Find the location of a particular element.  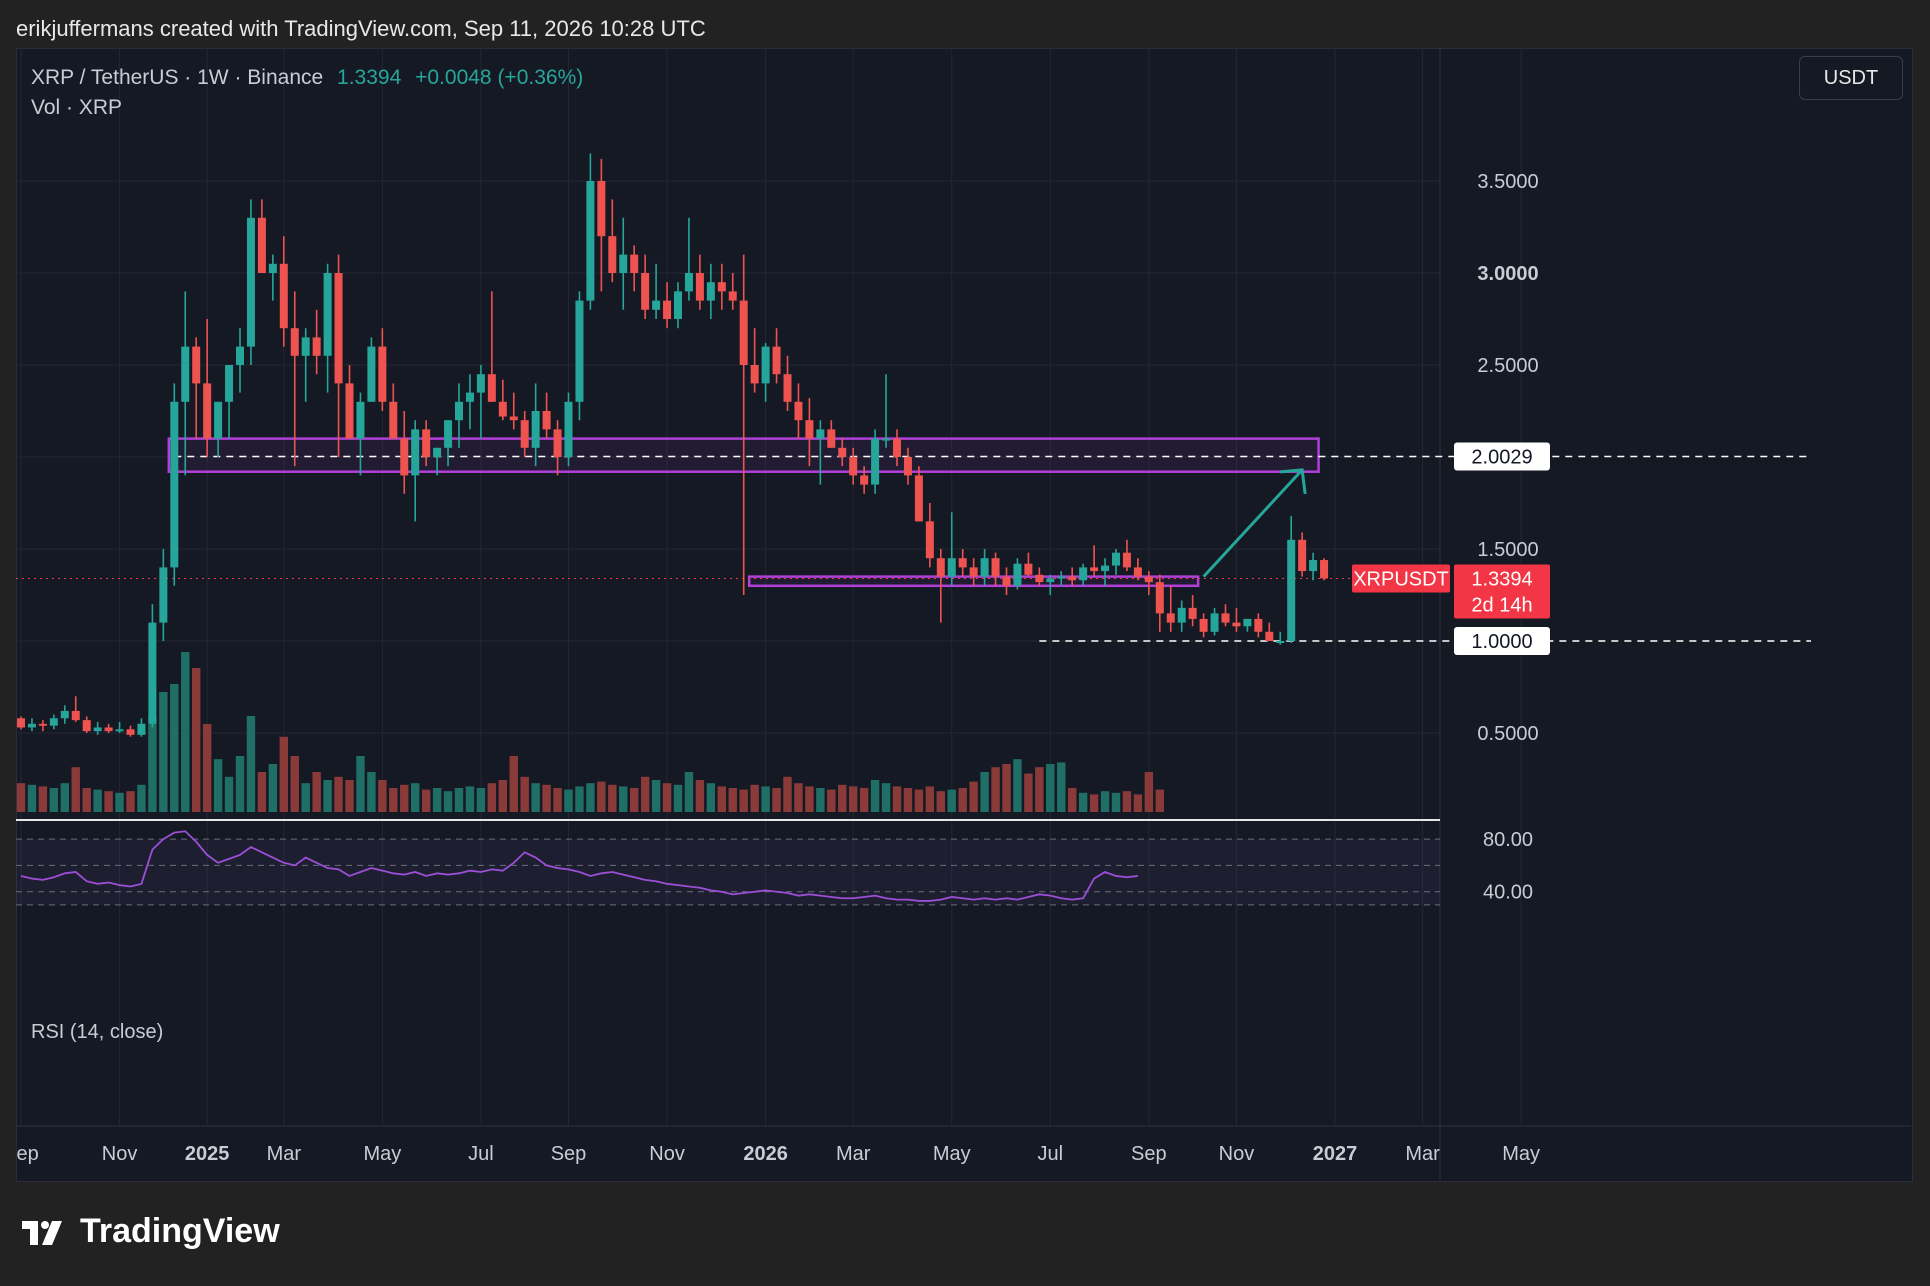

currency-button: USDT is located at coordinates (1851, 78).